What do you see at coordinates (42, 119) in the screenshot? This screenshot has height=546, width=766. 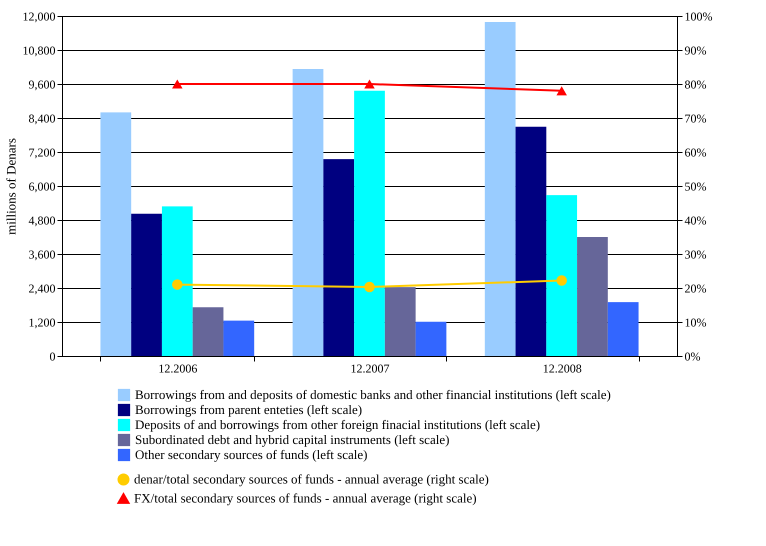 I see `y-tick-label: 8,400` at bounding box center [42, 119].